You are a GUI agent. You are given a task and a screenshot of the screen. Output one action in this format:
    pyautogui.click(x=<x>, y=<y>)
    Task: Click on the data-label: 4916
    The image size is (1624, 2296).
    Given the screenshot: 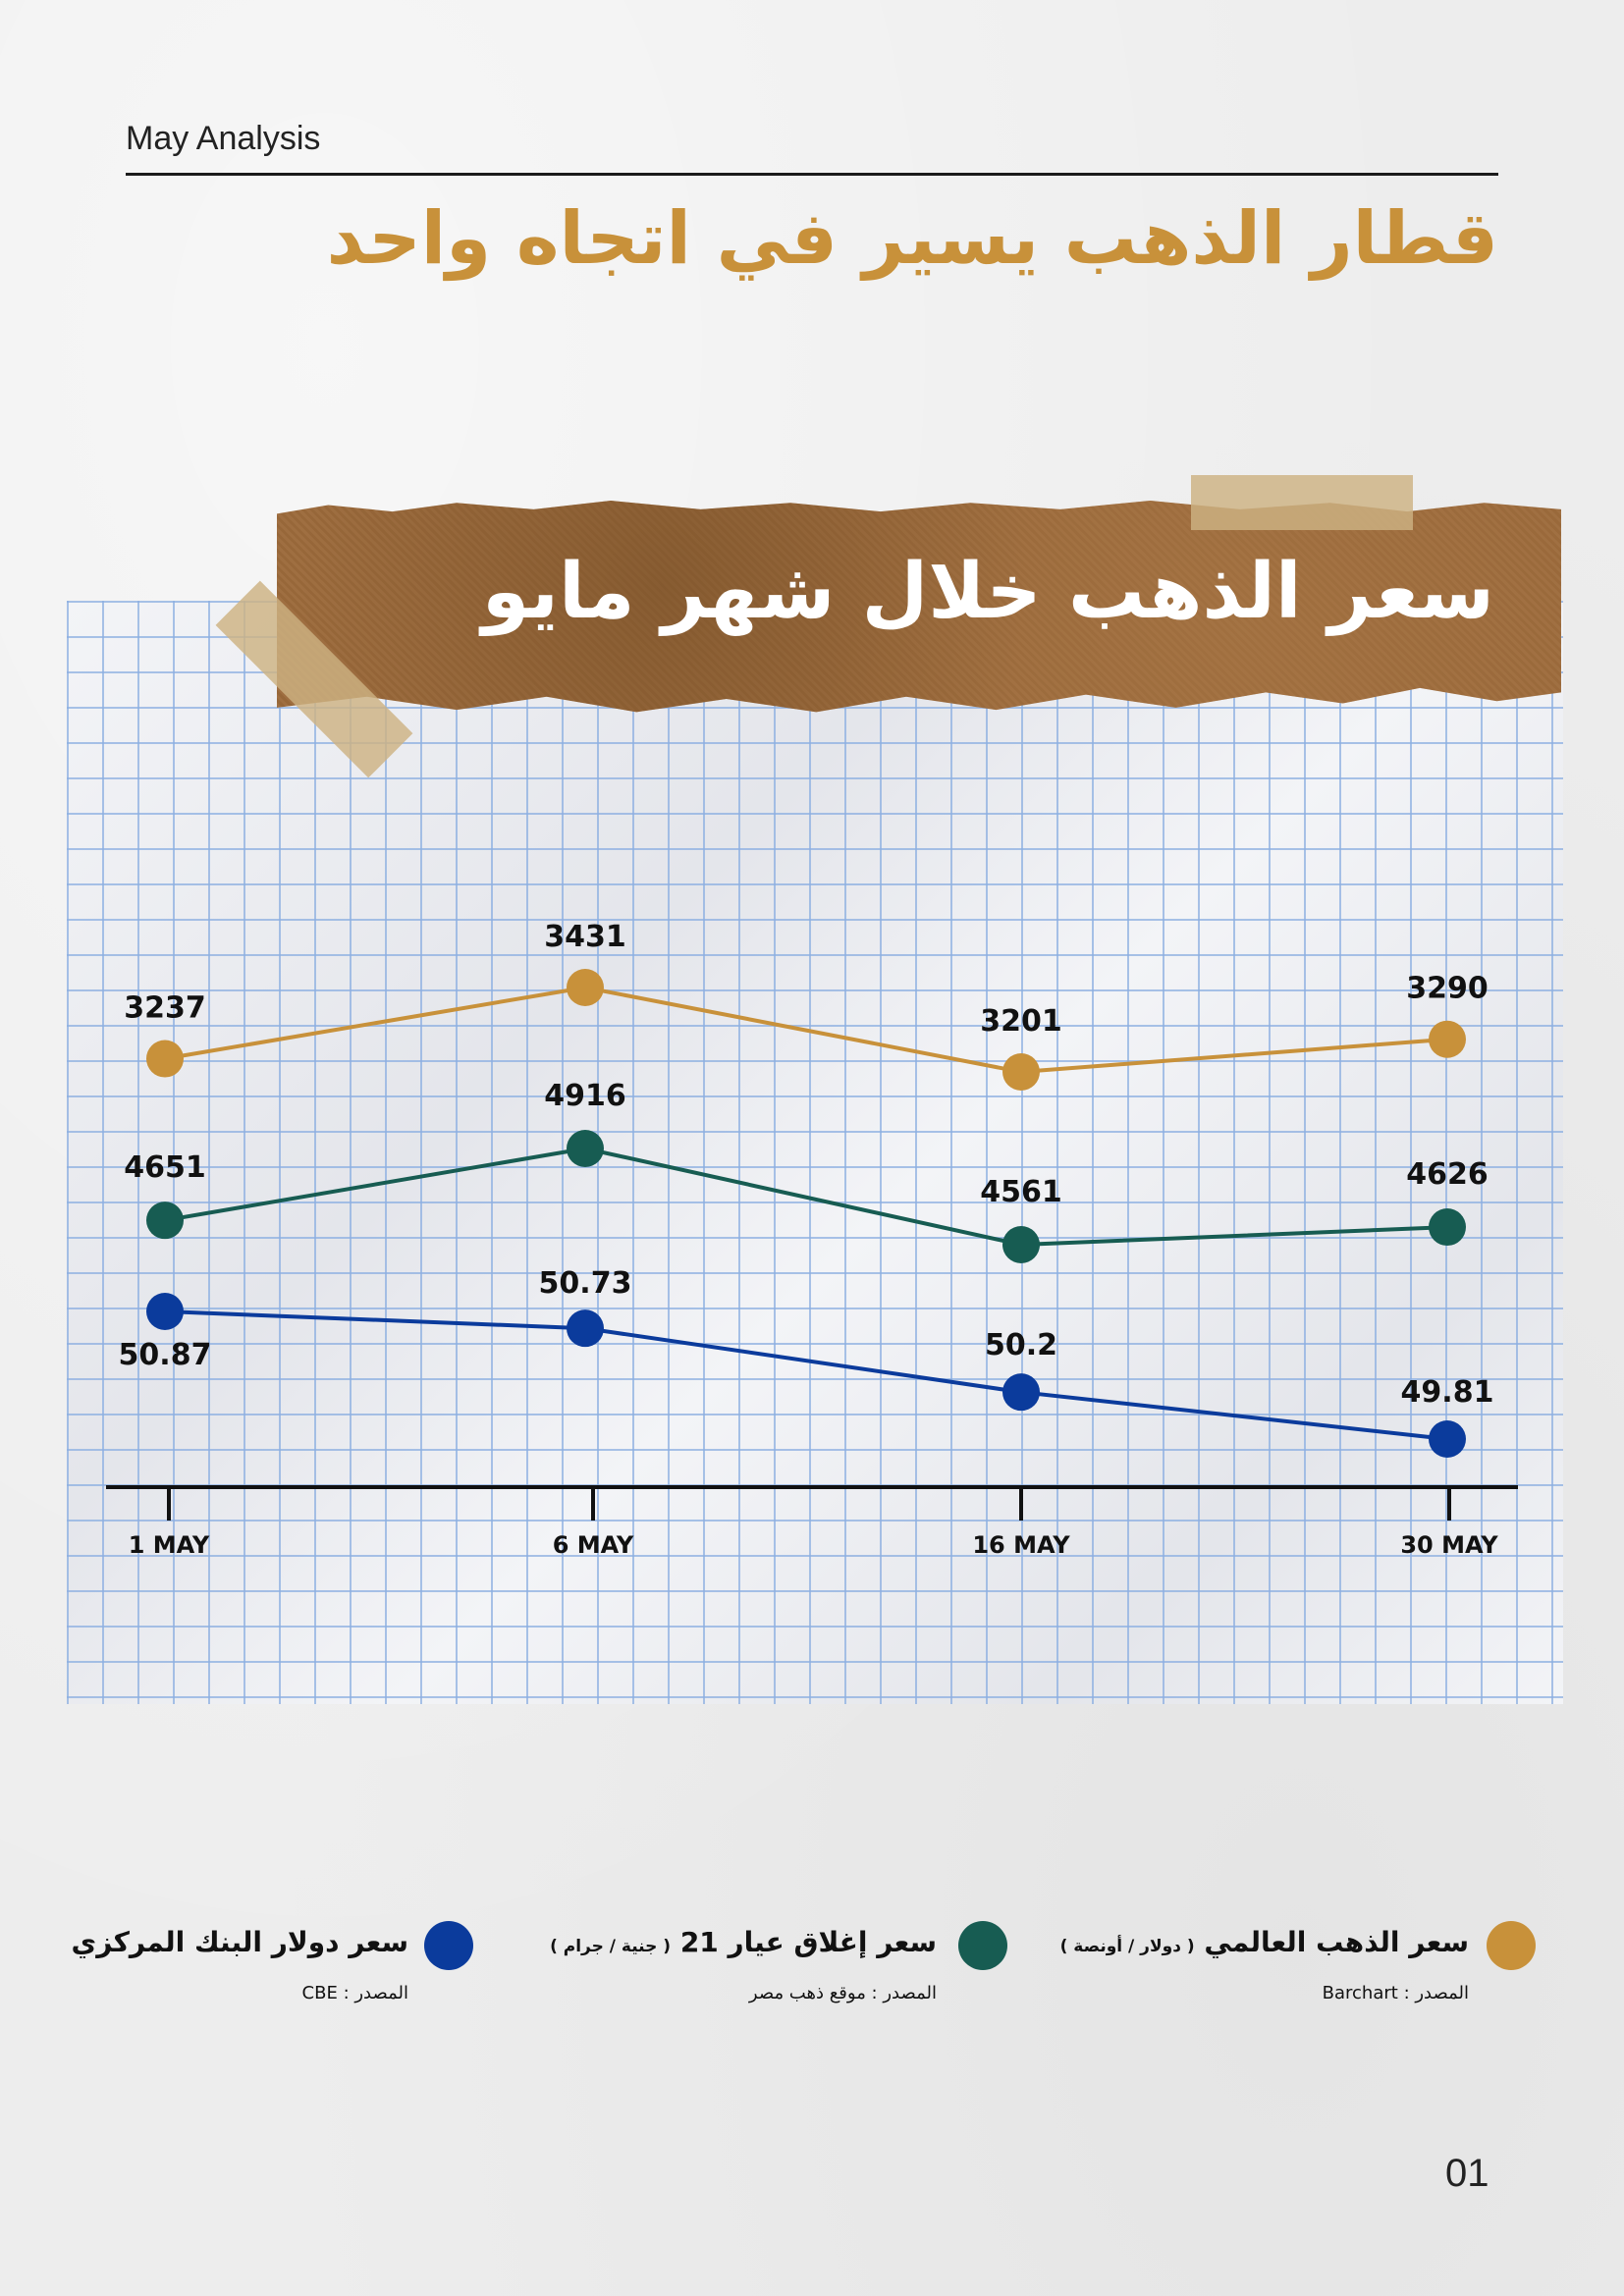 What is the action you would take?
    pyautogui.click(x=585, y=1096)
    